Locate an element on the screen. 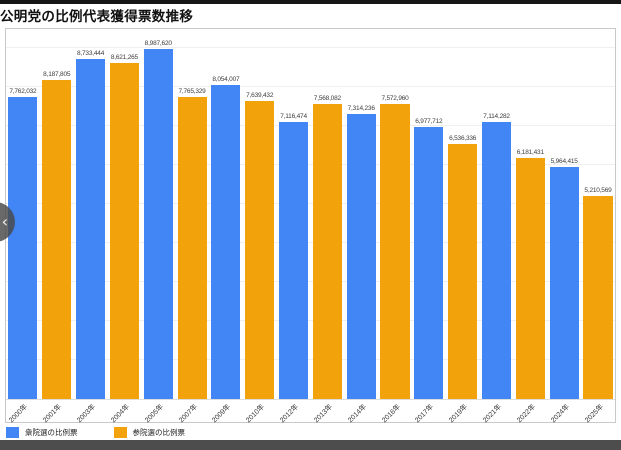  bar-2013年 is located at coordinates (327, 251).